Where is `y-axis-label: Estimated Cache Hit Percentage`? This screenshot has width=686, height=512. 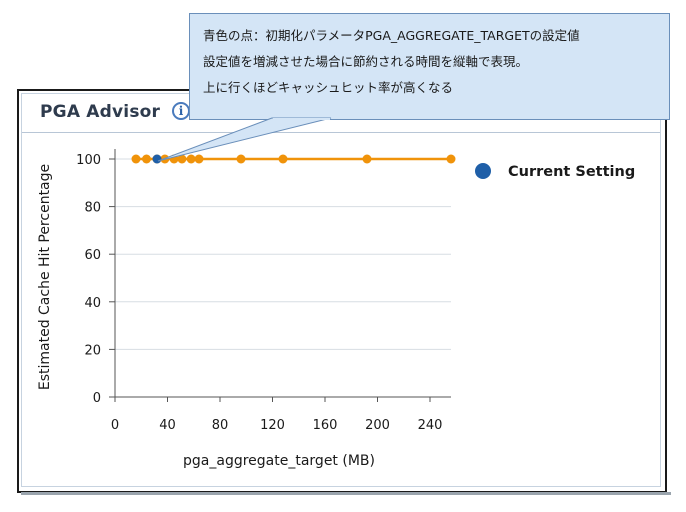 y-axis-label: Estimated Cache Hit Percentage is located at coordinates (45, 277).